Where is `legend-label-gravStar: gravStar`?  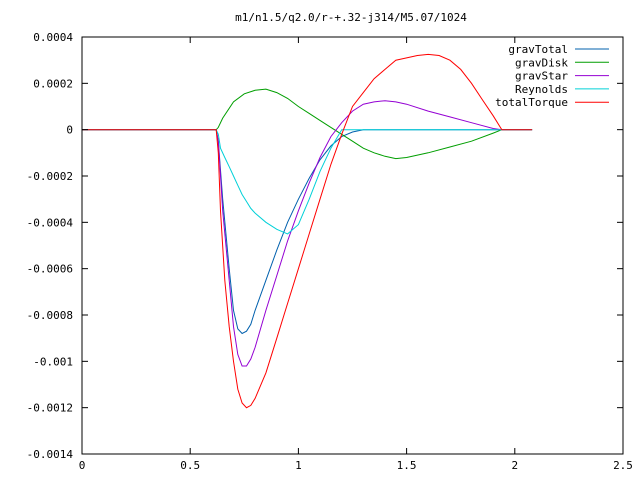
legend-label-gravStar: gravStar is located at coordinates (541, 76).